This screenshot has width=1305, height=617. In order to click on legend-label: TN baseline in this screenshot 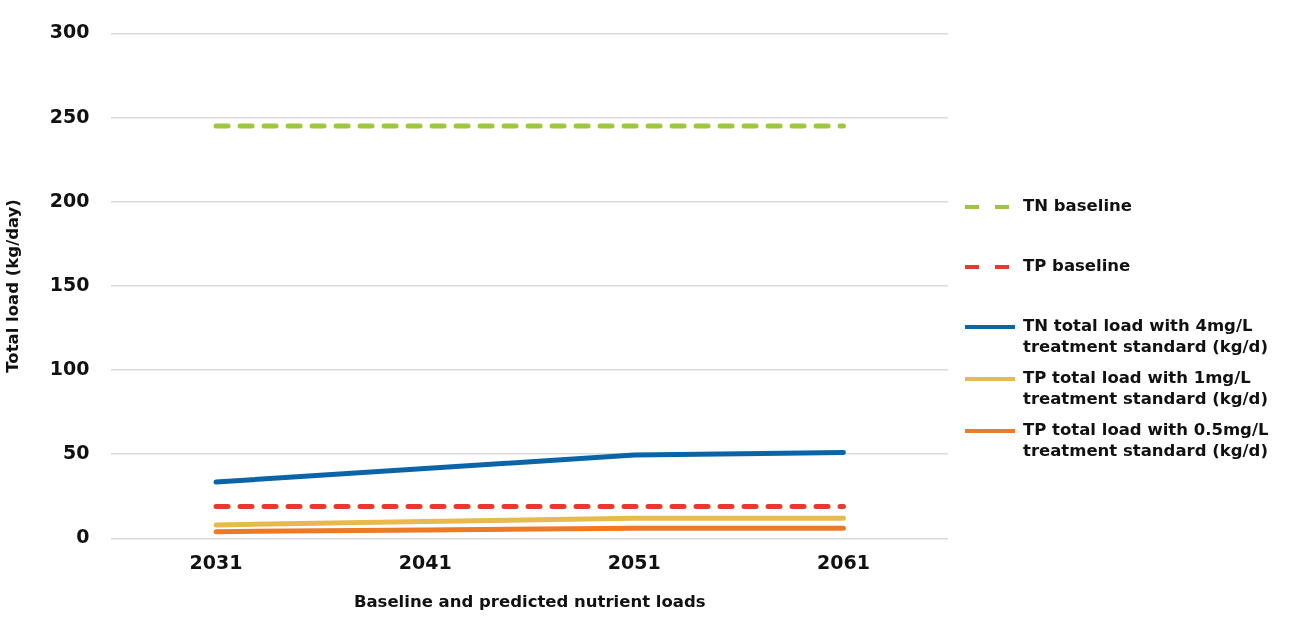, I will do `click(1078, 205)`.